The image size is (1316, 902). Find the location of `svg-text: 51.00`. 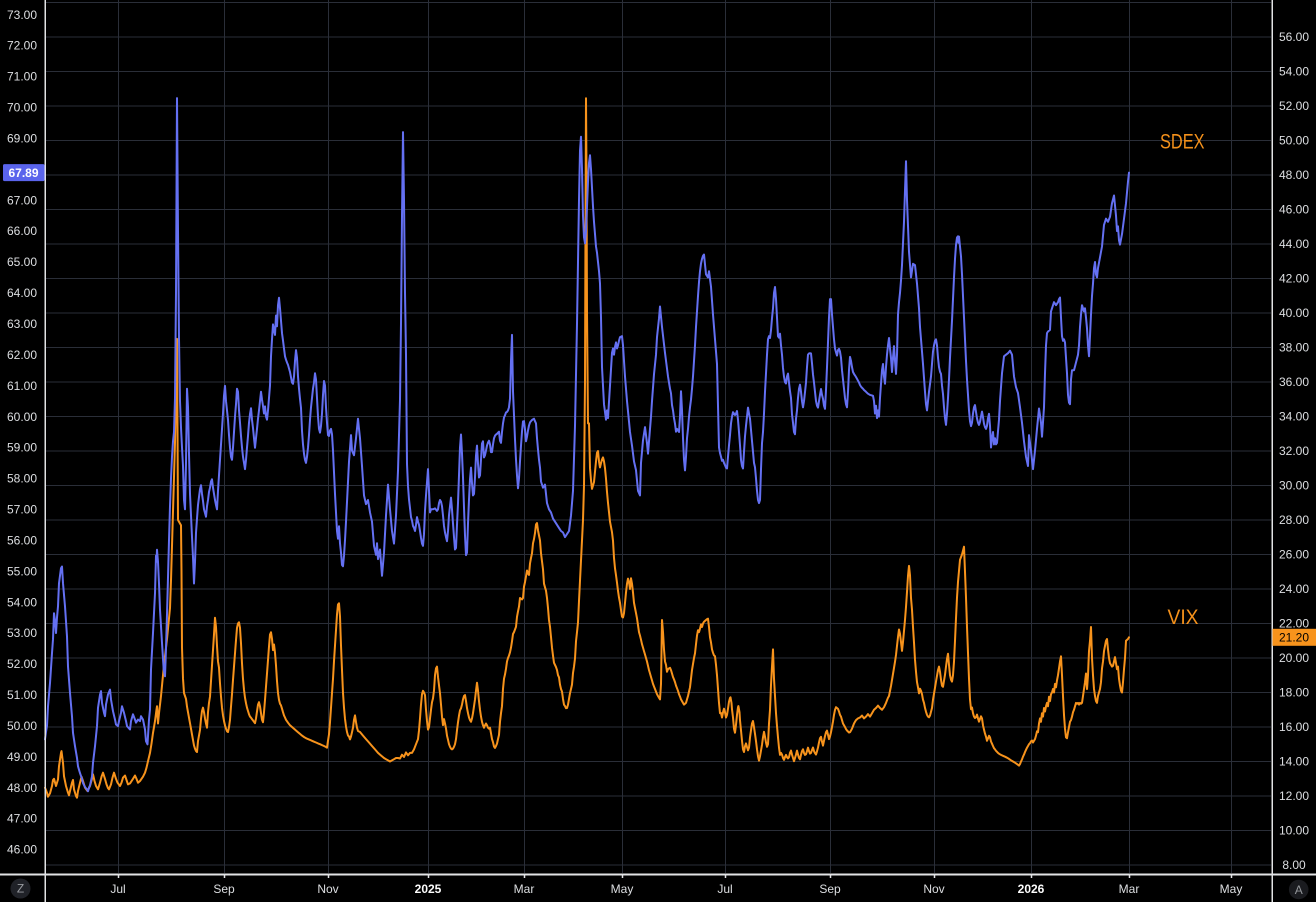

svg-text: 51.00 is located at coordinates (22, 695).